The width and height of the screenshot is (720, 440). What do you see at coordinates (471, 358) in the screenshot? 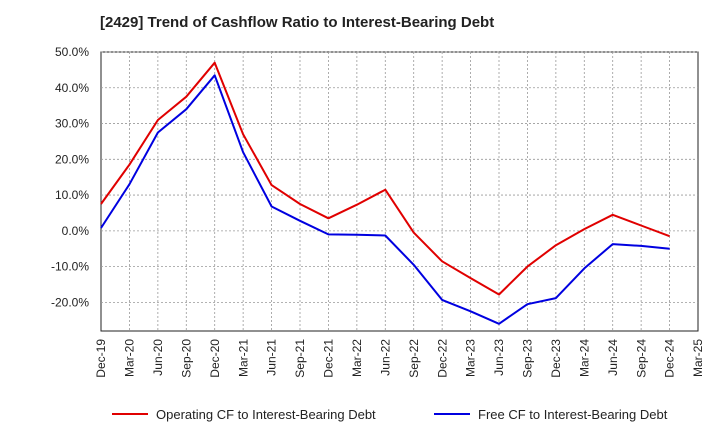
I see `x-tick-label: Mar-23` at bounding box center [471, 358].